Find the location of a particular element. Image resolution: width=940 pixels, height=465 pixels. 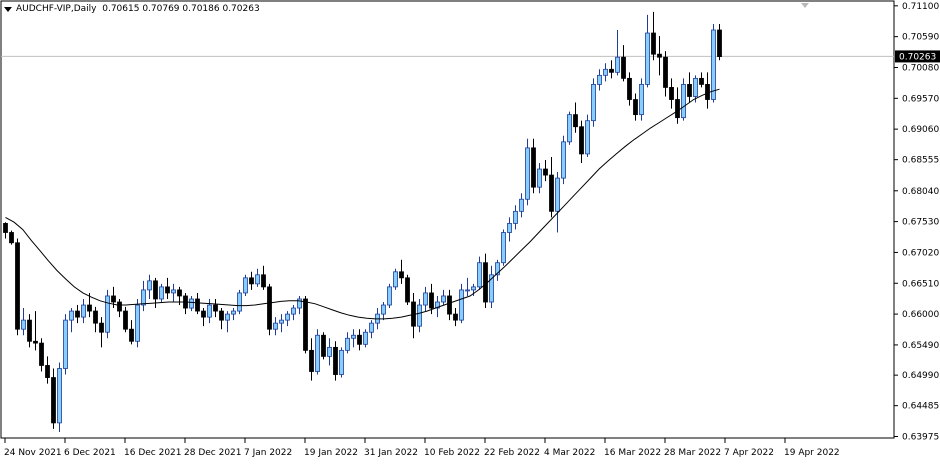

y-tick-label: 0.66510 is located at coordinates (920, 284).